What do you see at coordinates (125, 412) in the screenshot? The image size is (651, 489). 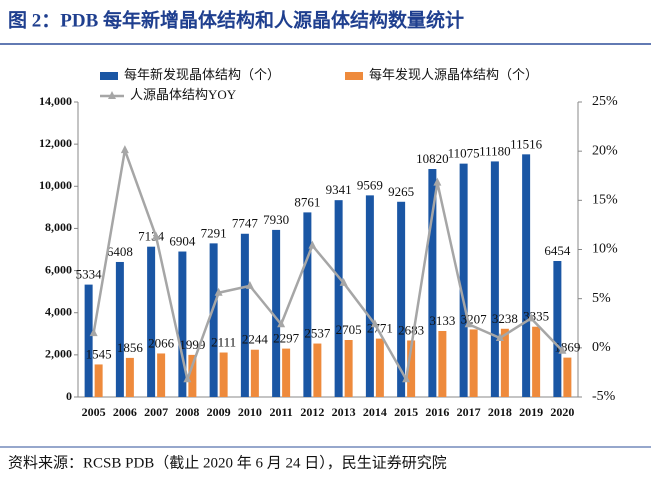 I see `x-tick-label: 2006` at bounding box center [125, 412].